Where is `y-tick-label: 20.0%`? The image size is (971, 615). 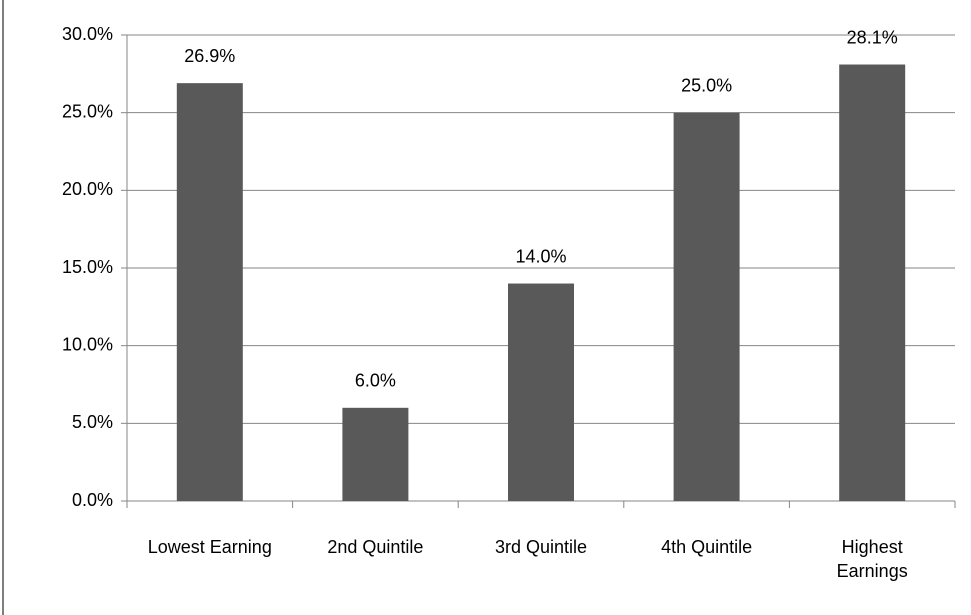
y-tick-label: 20.0% is located at coordinates (87, 189).